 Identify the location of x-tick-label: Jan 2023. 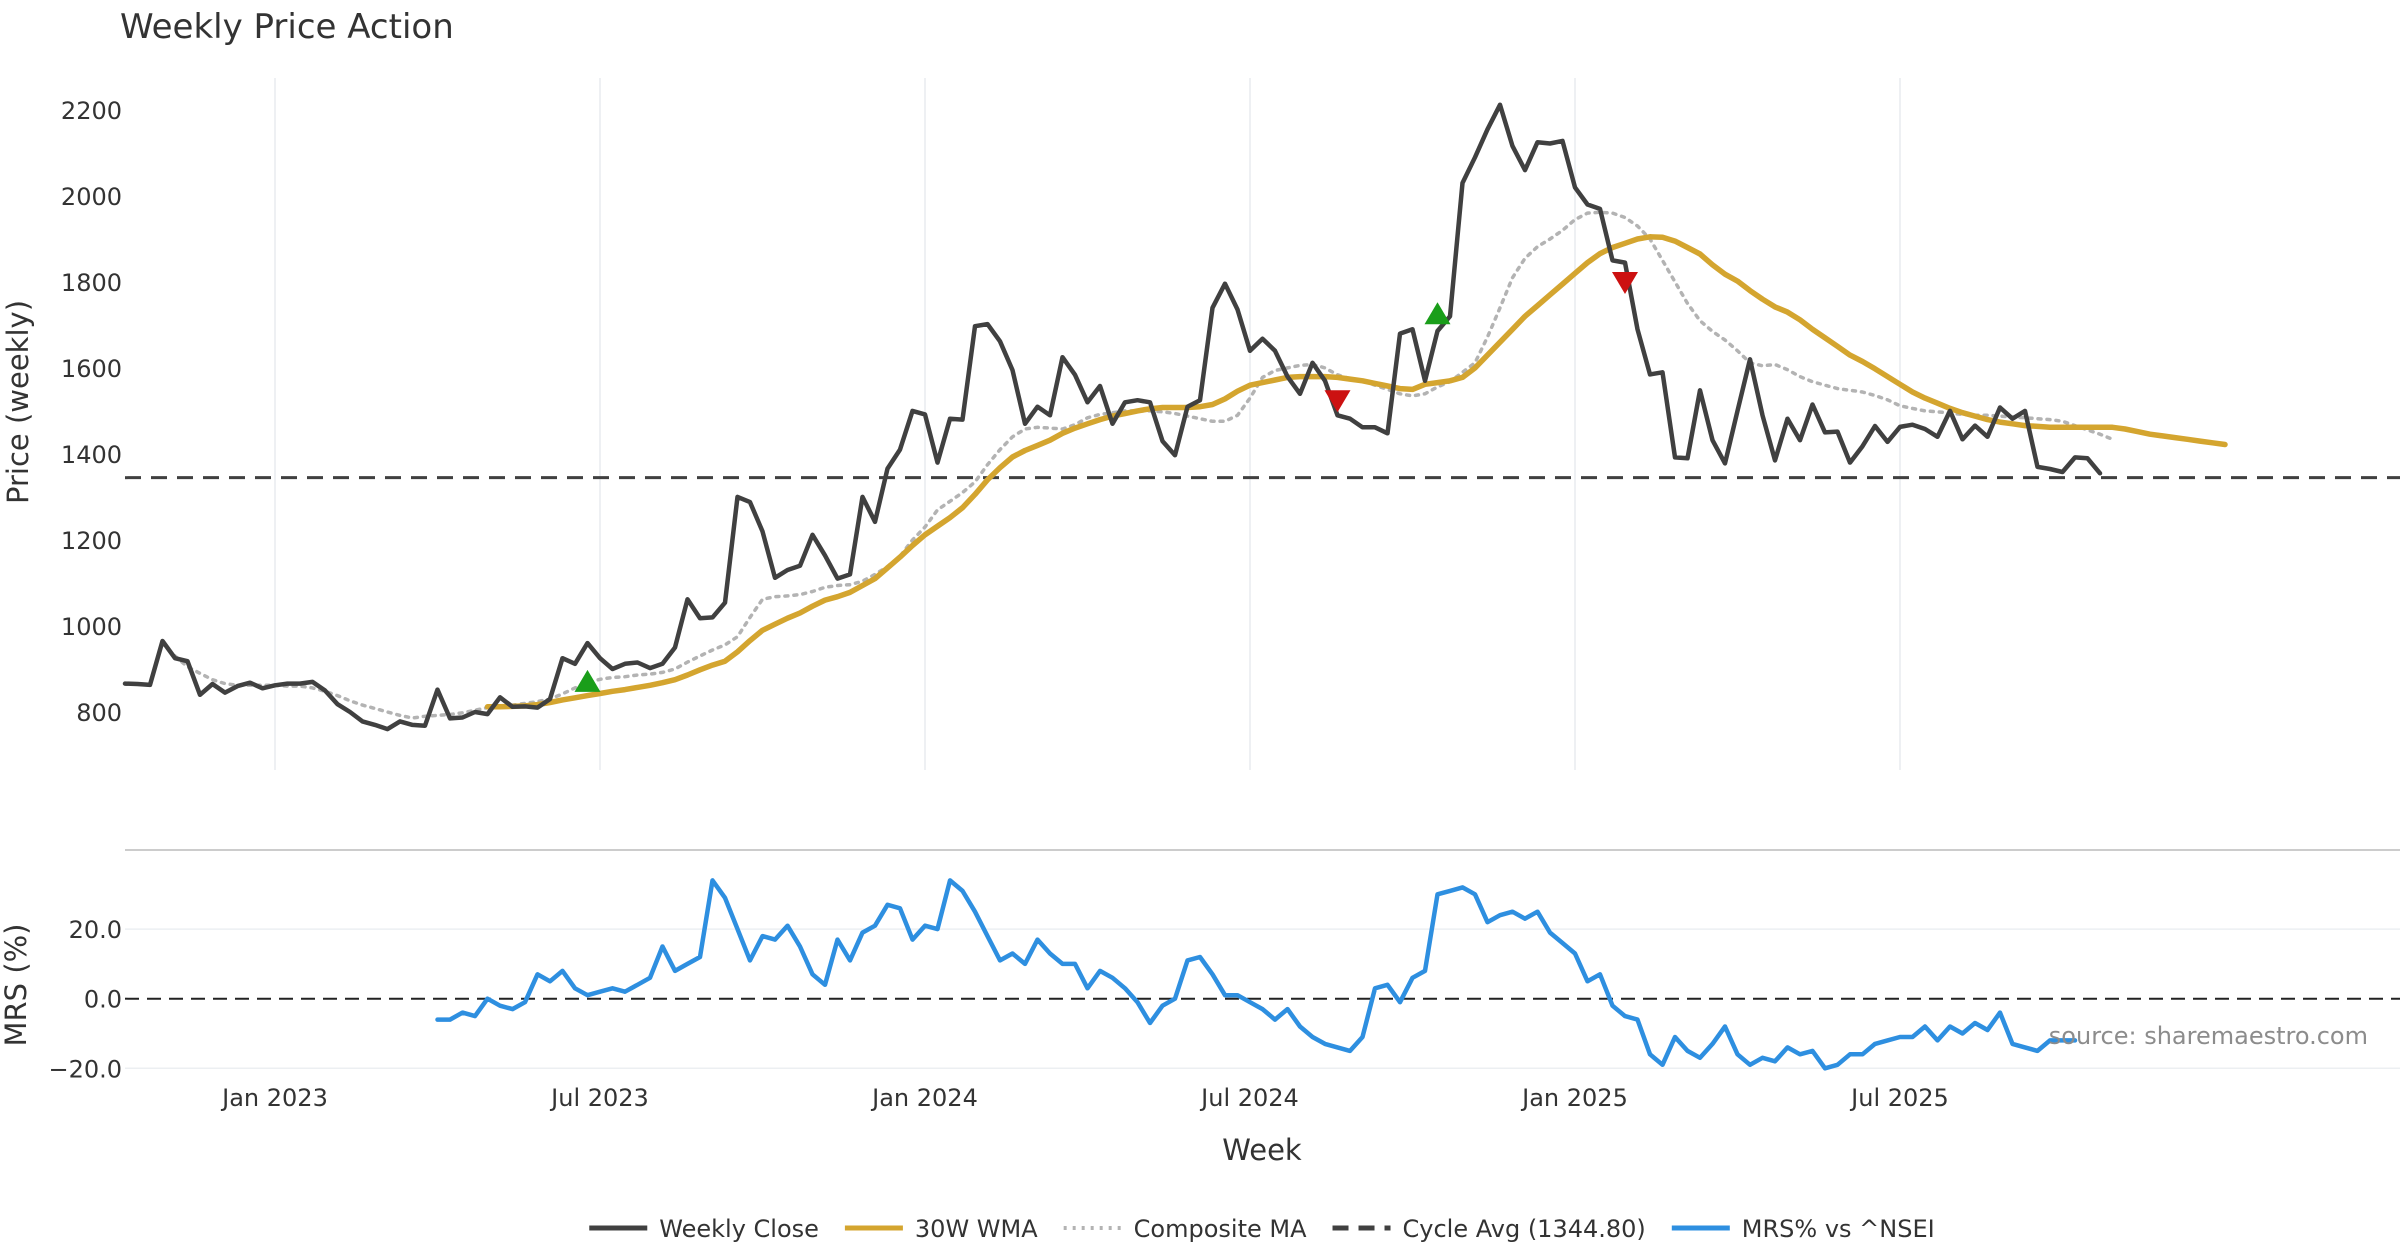
(274, 1098).